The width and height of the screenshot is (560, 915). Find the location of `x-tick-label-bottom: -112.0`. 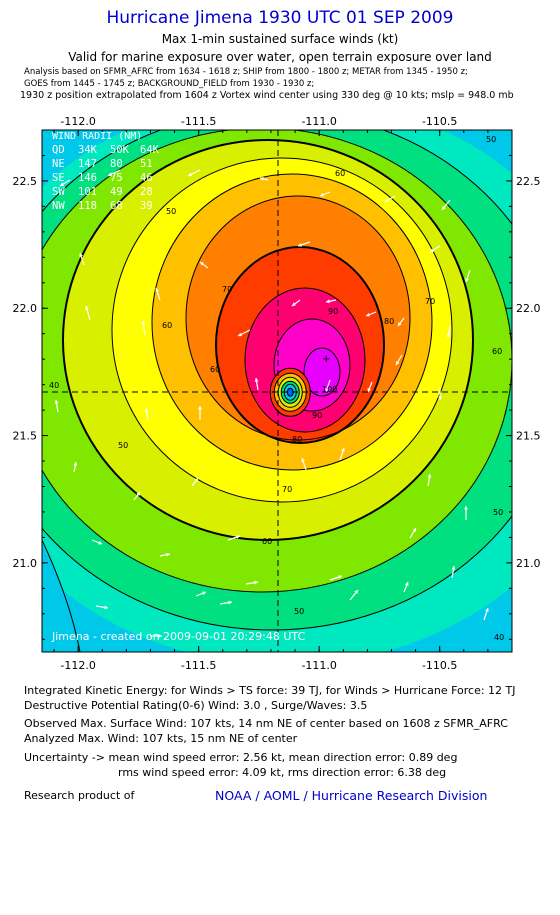

x-tick-label-bottom: -112.0 is located at coordinates (77, 665).